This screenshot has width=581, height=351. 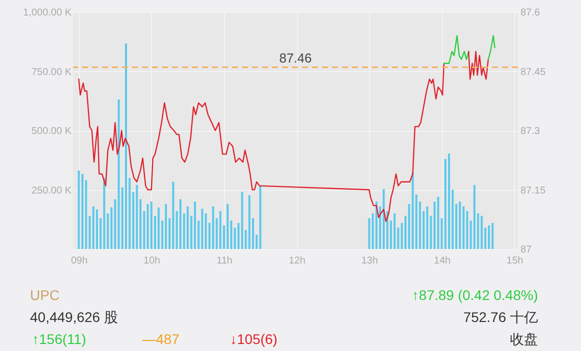 What do you see at coordinates (161, 339) in the screenshot?
I see `text: —487` at bounding box center [161, 339].